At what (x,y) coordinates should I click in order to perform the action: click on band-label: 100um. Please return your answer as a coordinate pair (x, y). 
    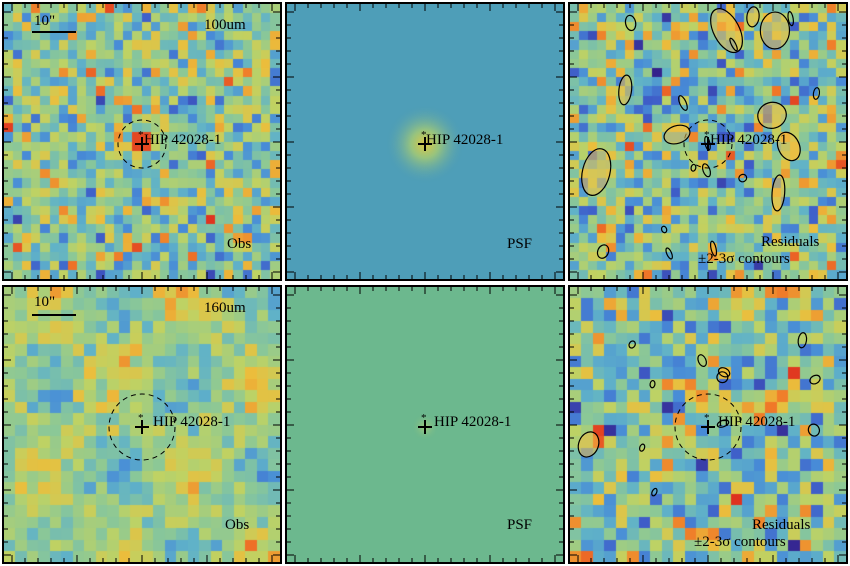
    Looking at the image, I should click on (225, 25).